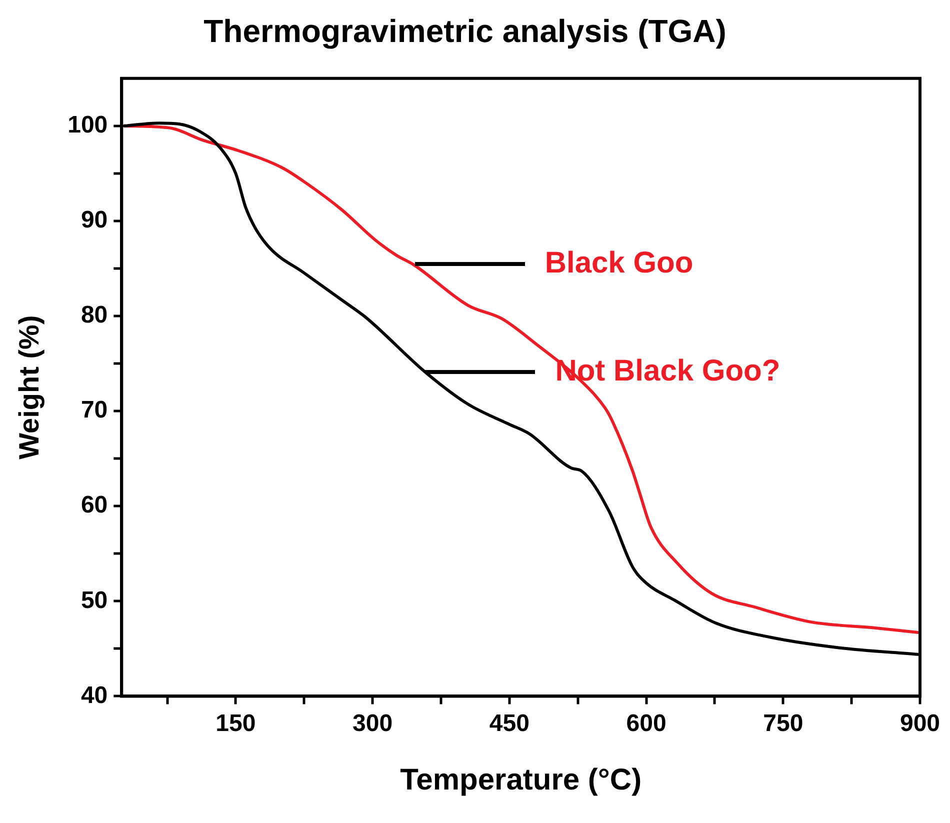  I want to click on chart-title: Thermogravimetric analysis (TGA), so click(465, 31).